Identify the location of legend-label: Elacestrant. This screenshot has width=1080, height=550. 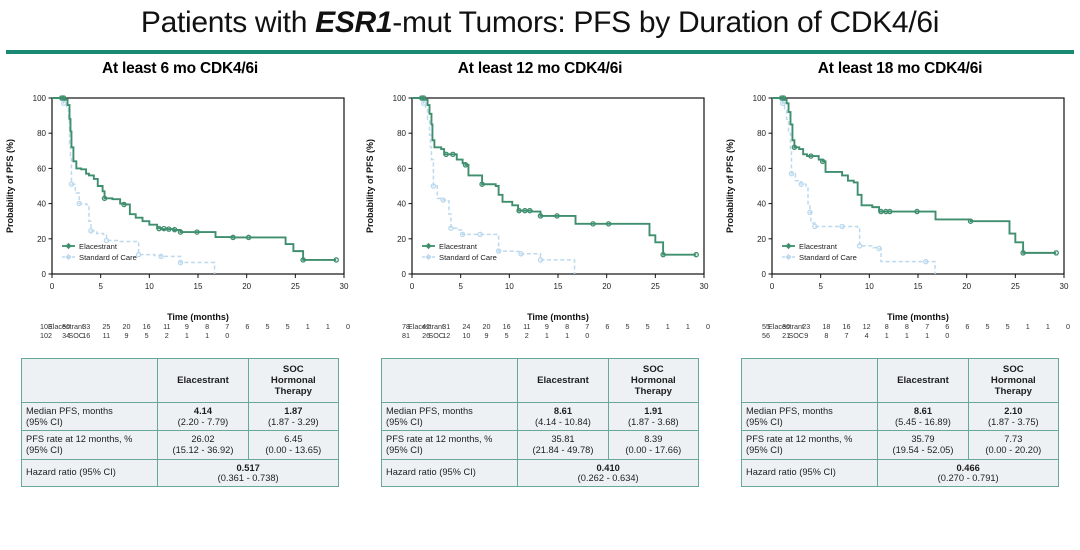
(818, 246).